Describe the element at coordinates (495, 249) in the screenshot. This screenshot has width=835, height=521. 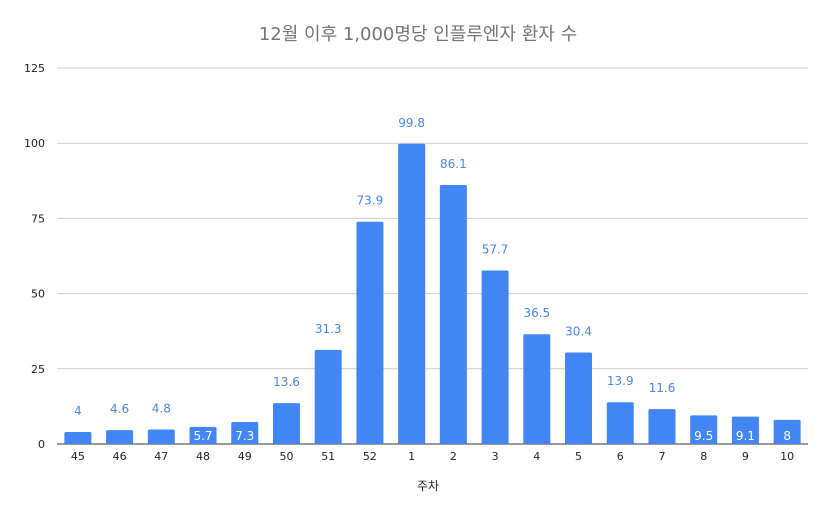
I see `data-label: 57.7` at that location.